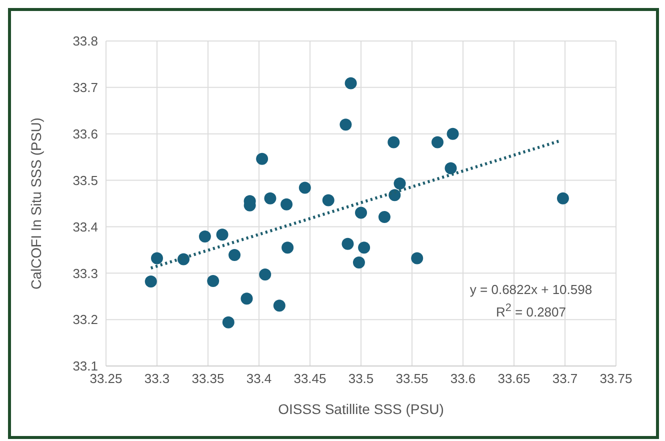 This screenshot has width=665, height=441. What do you see at coordinates (514, 378) in the screenshot?
I see `x-tick-label: 33.65` at bounding box center [514, 378].